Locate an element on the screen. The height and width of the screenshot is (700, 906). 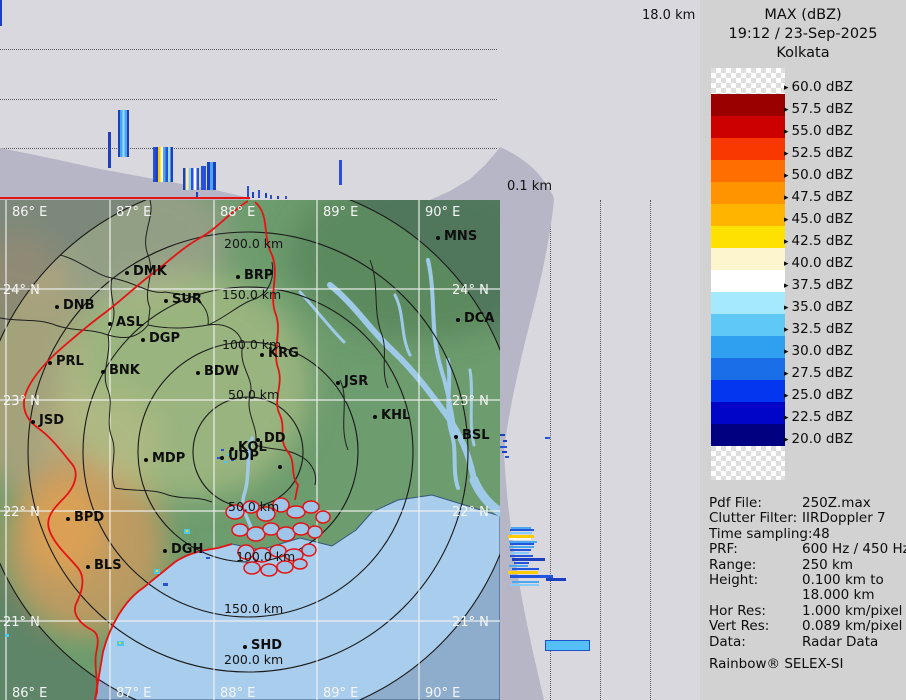
legend-label: ▸ 55.0 dBZ is located at coordinates (818, 131).